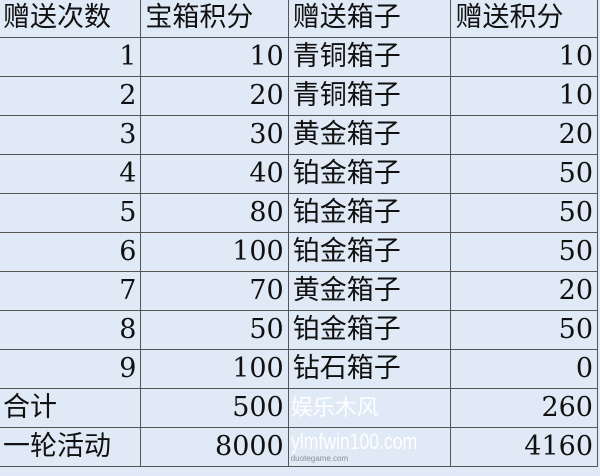 Image resolution: width=600 pixels, height=476 pixels. What do you see at coordinates (71, 330) in the screenshot?
I see `cell-gift-count: 8` at bounding box center [71, 330].